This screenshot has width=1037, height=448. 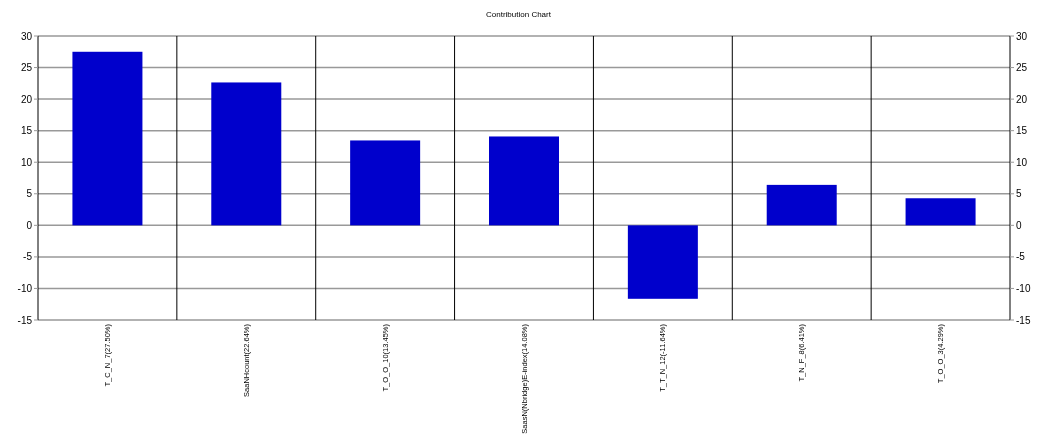 I want to click on y-tick-label: 20, so click(x=26, y=99).